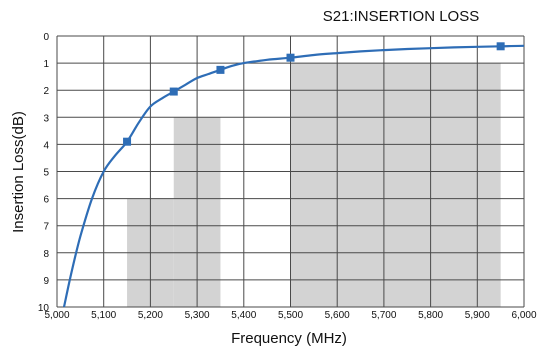  What do you see at coordinates (44, 308) in the screenshot?
I see `y-tick-label: 10` at bounding box center [44, 308].